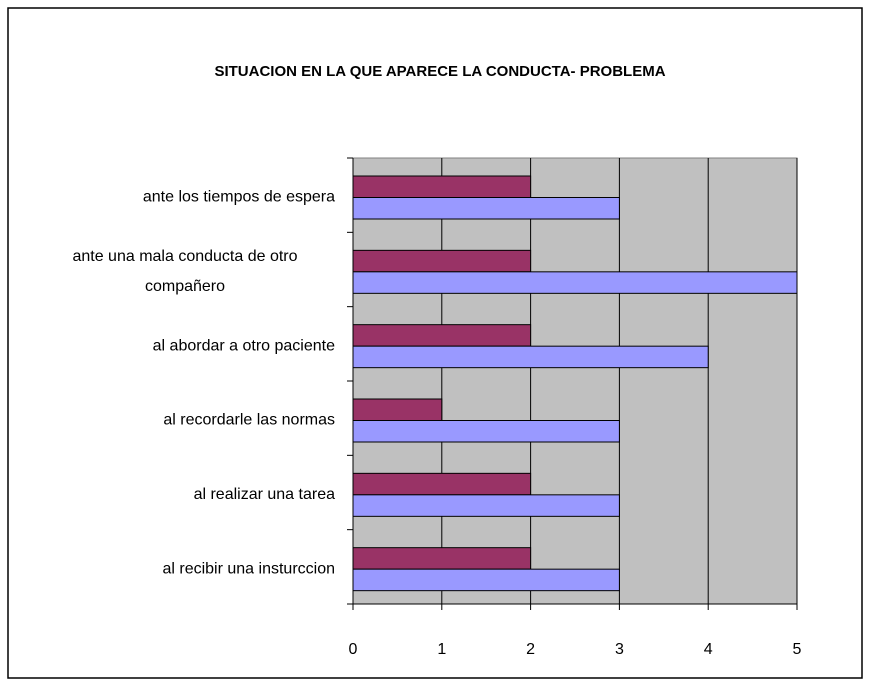 The width and height of the screenshot is (871, 686). I want to click on y-tick-label: al abordar a otro paciente, so click(244, 345).